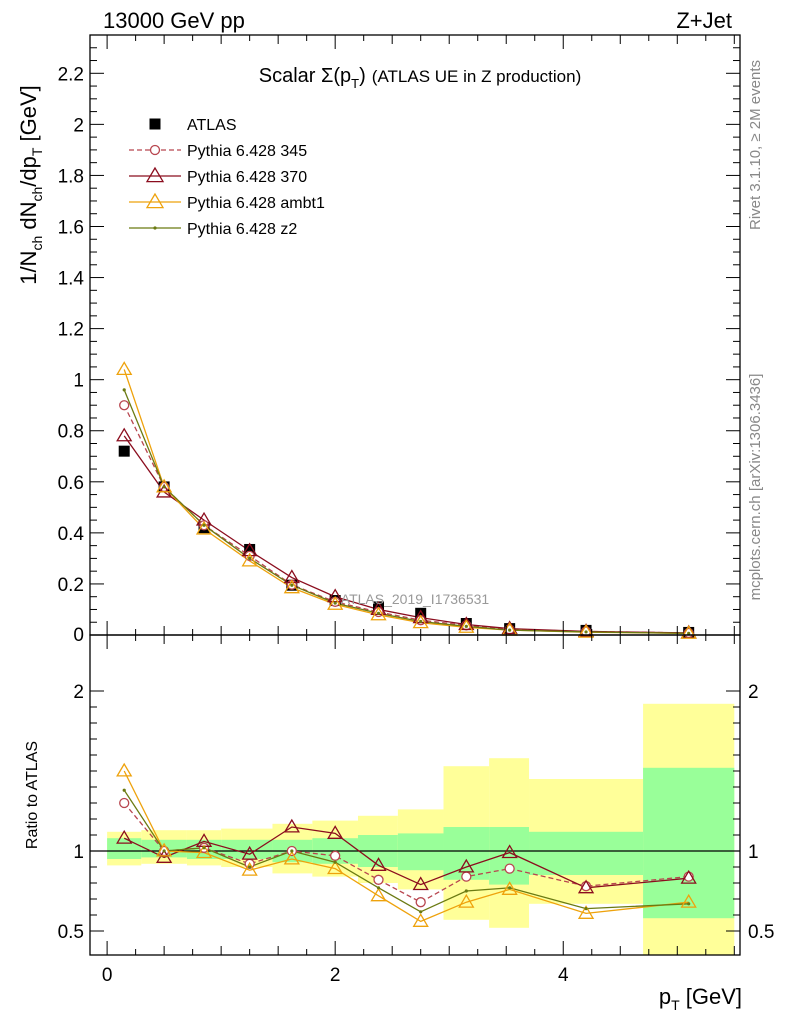 This screenshot has height=1024, width=786. Describe the element at coordinates (305, 76) in the screenshot. I see `main-title-main: Scalar Σ(p` at that location.